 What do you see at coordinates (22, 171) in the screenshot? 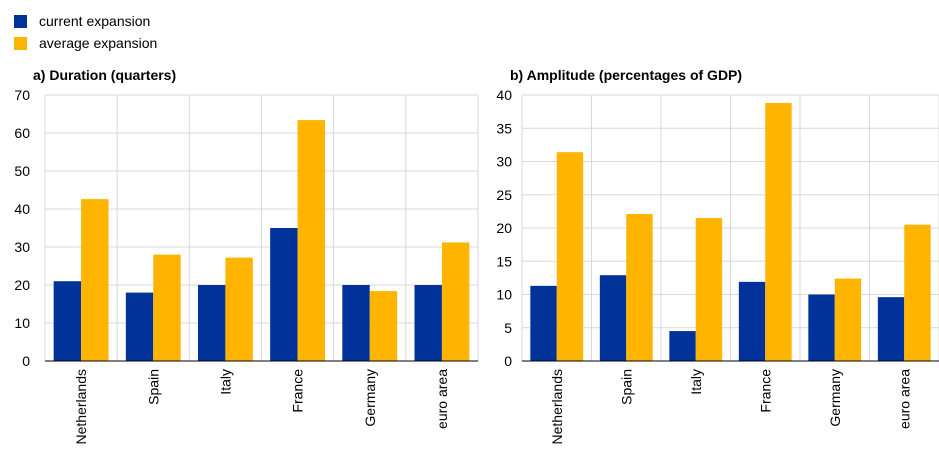
I see `y-tick-label: 50` at bounding box center [22, 171].